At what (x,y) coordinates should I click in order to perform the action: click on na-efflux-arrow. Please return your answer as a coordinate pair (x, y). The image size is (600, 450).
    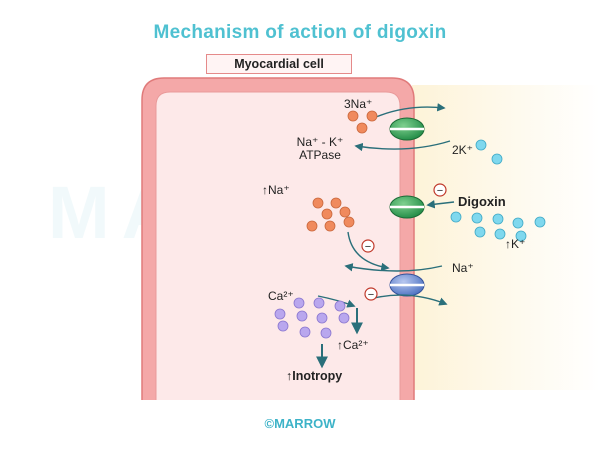
    Looking at the image, I should click on (410, 110).